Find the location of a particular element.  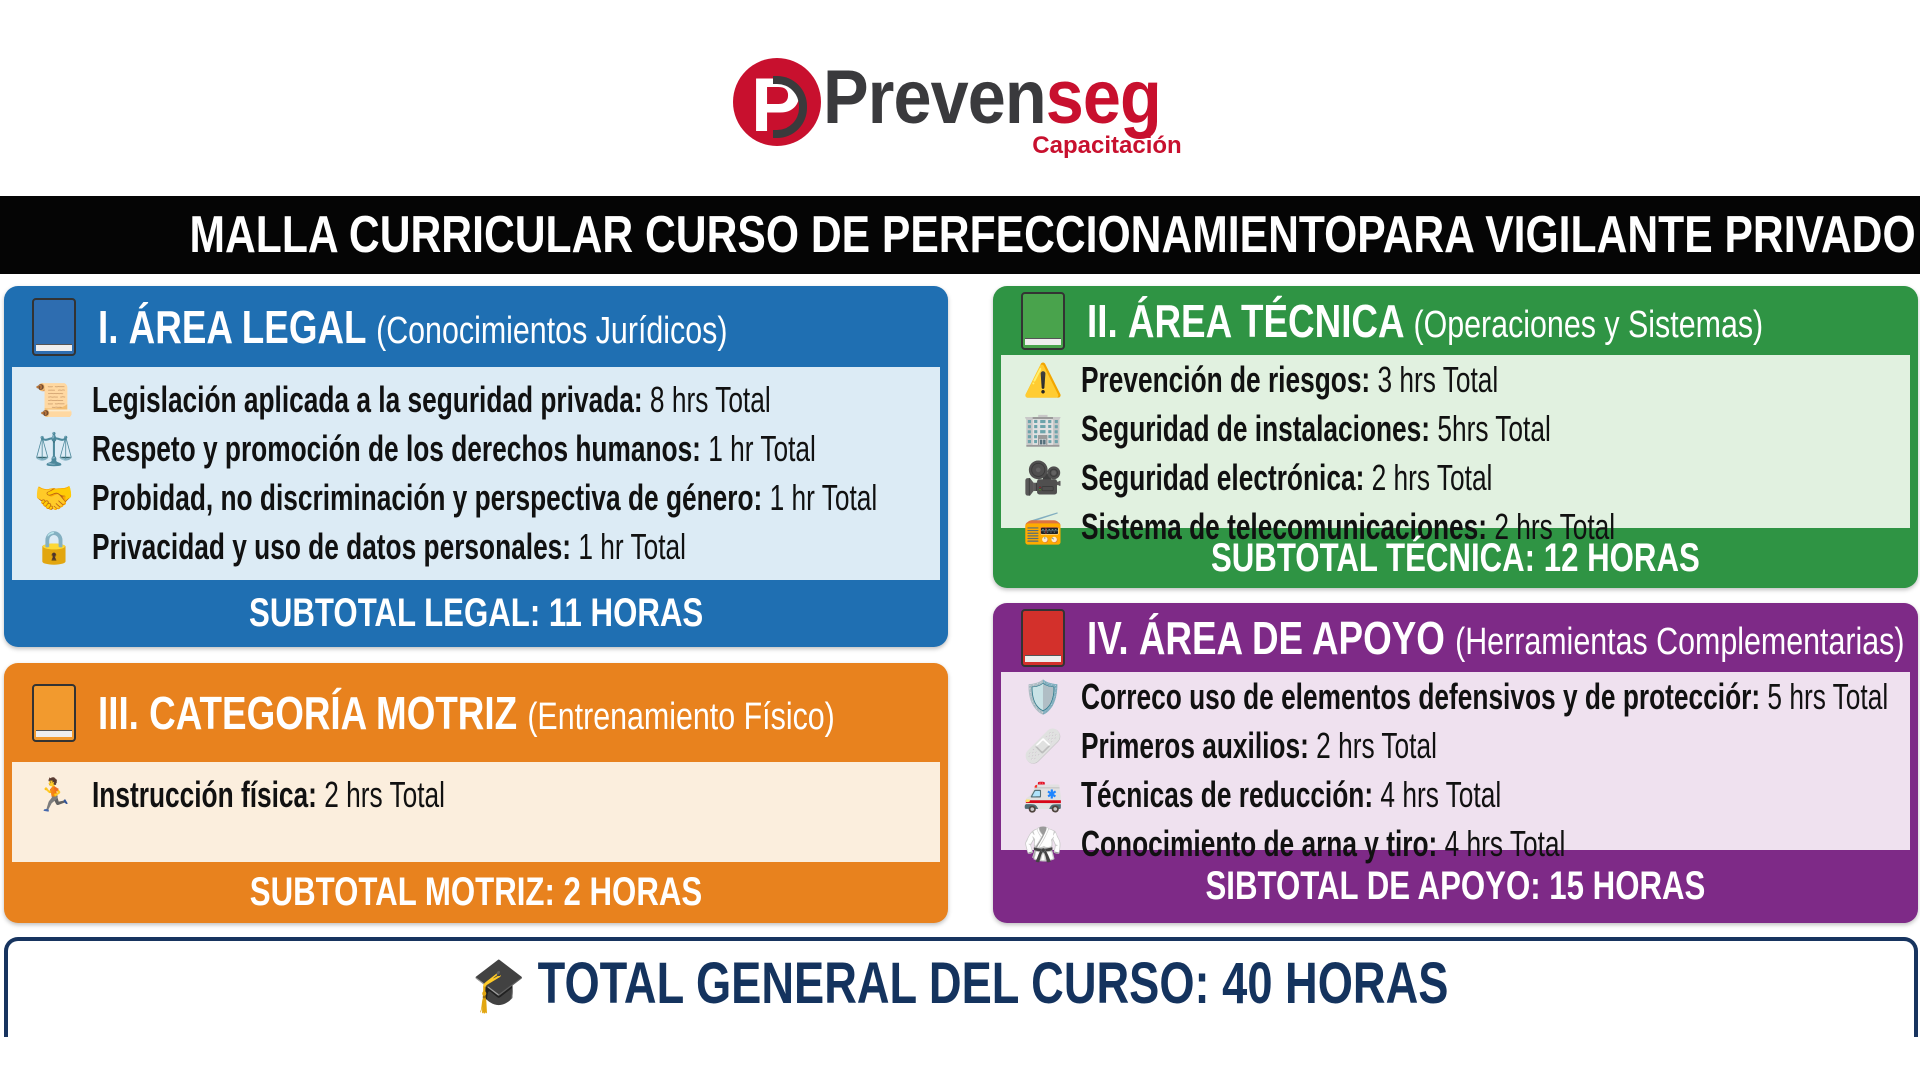

section-subtotal: SUBTOTAL LEGAL: 11 HORAS is located at coordinates (476, 613).